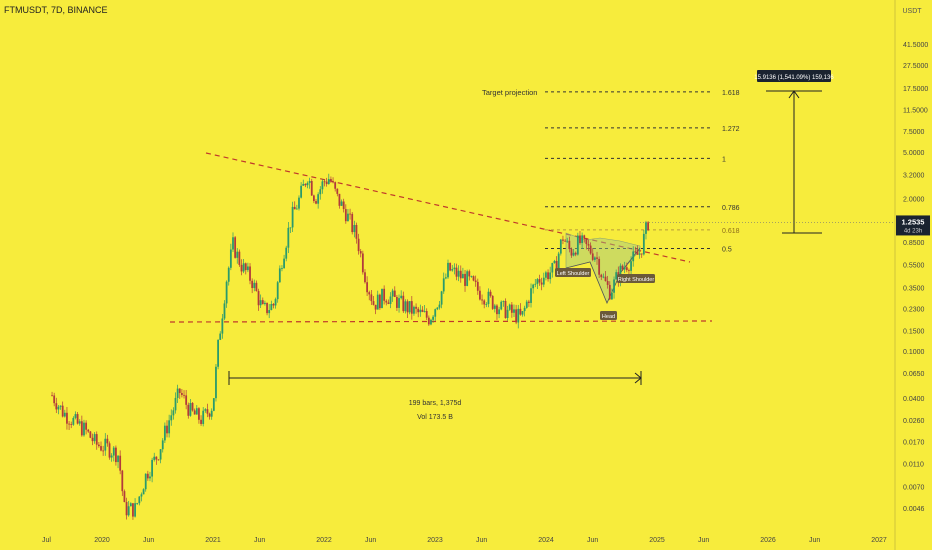 This screenshot has height=550, width=932. Describe the element at coordinates (814, 540) in the screenshot. I see `x-tick-label: Jun` at that location.